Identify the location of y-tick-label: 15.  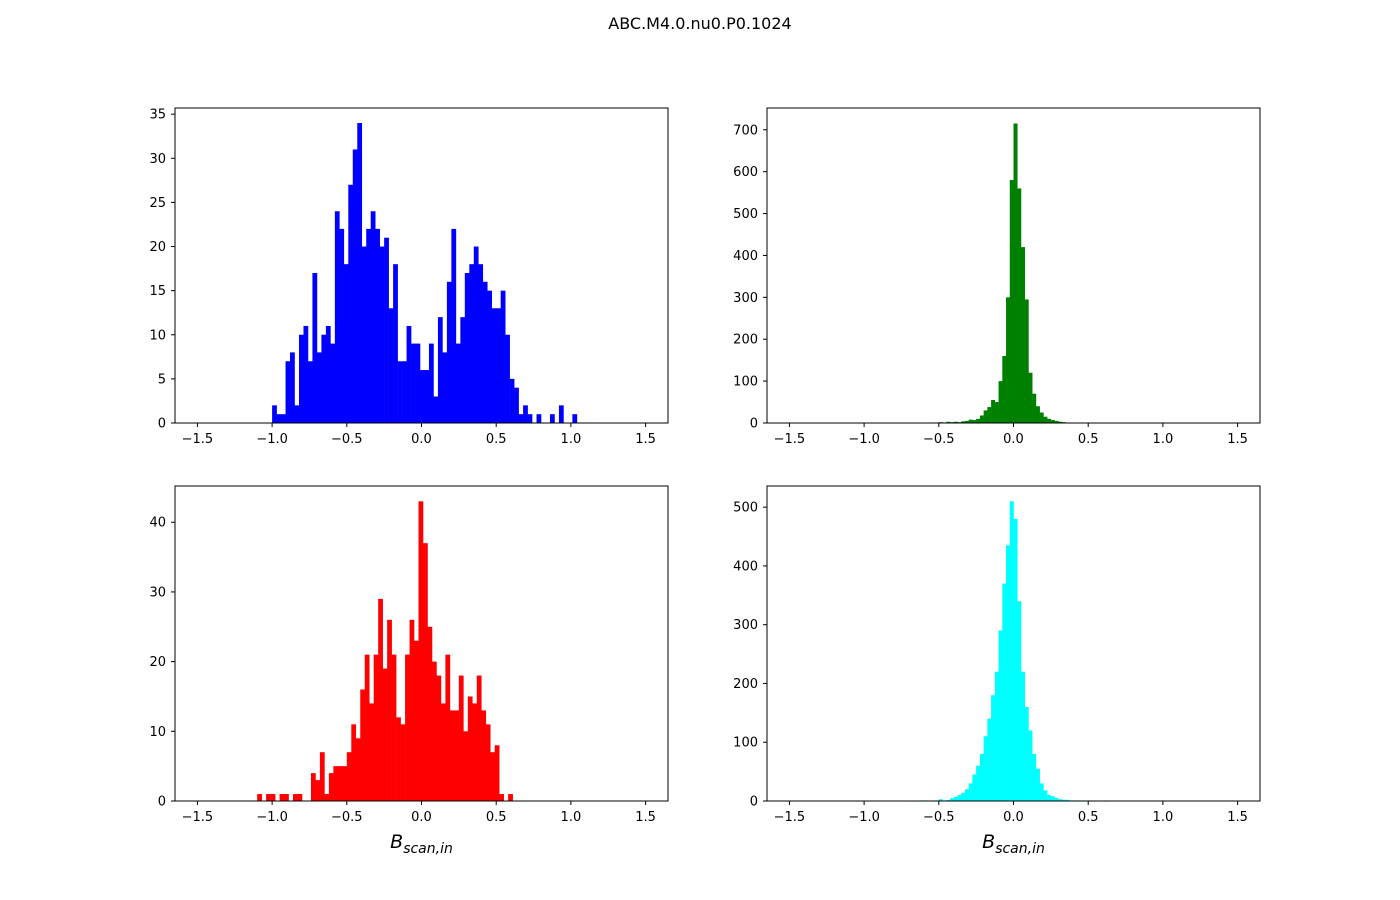
(157, 291).